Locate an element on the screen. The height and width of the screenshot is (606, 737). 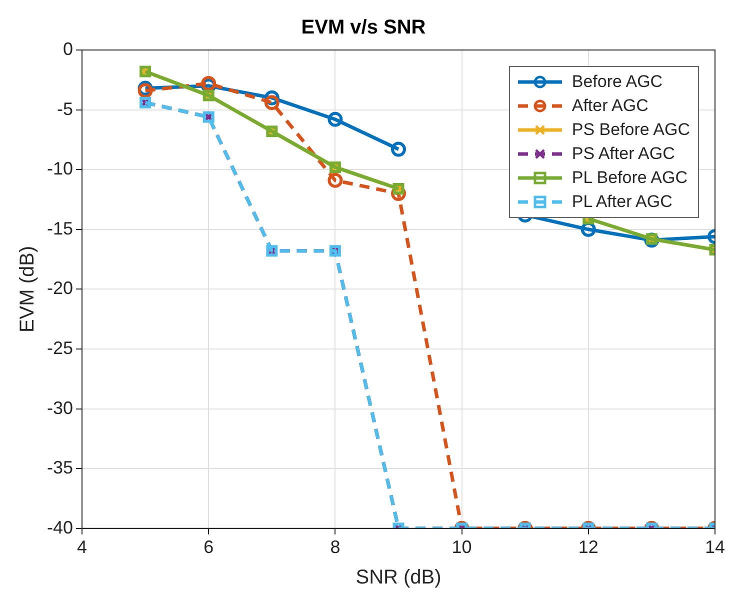
y-tick-label: -20 is located at coordinates (60, 288).